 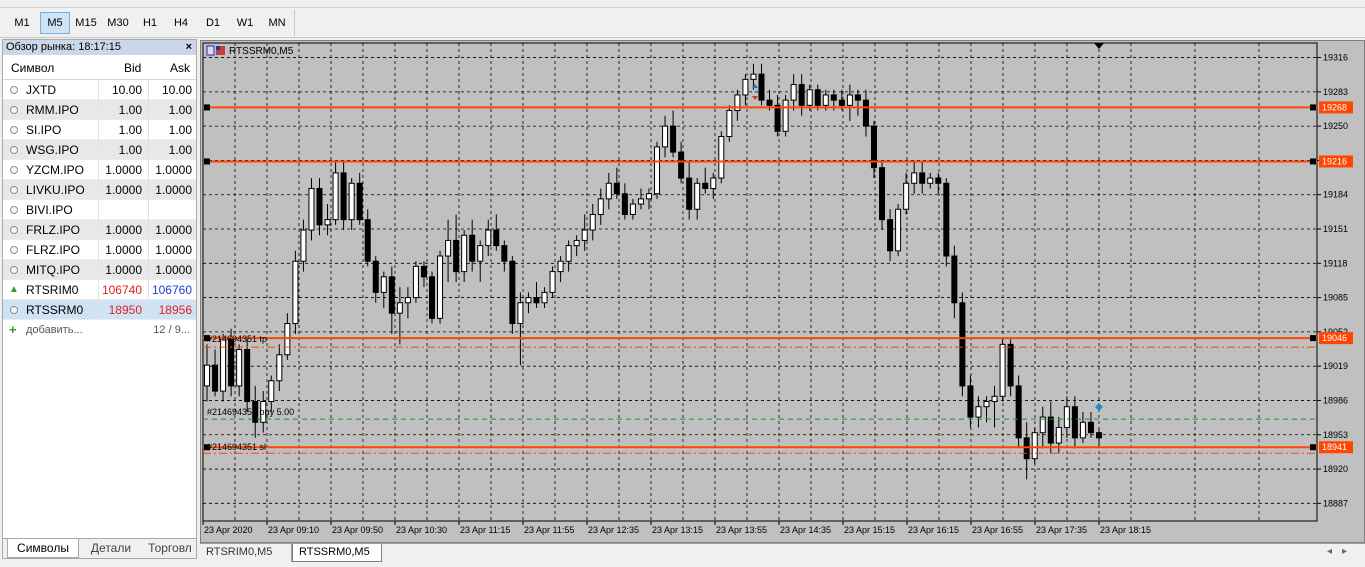 What do you see at coordinates (99, 210) in the screenshot?
I see `symbol-row: BIVI.IPO` at bounding box center [99, 210].